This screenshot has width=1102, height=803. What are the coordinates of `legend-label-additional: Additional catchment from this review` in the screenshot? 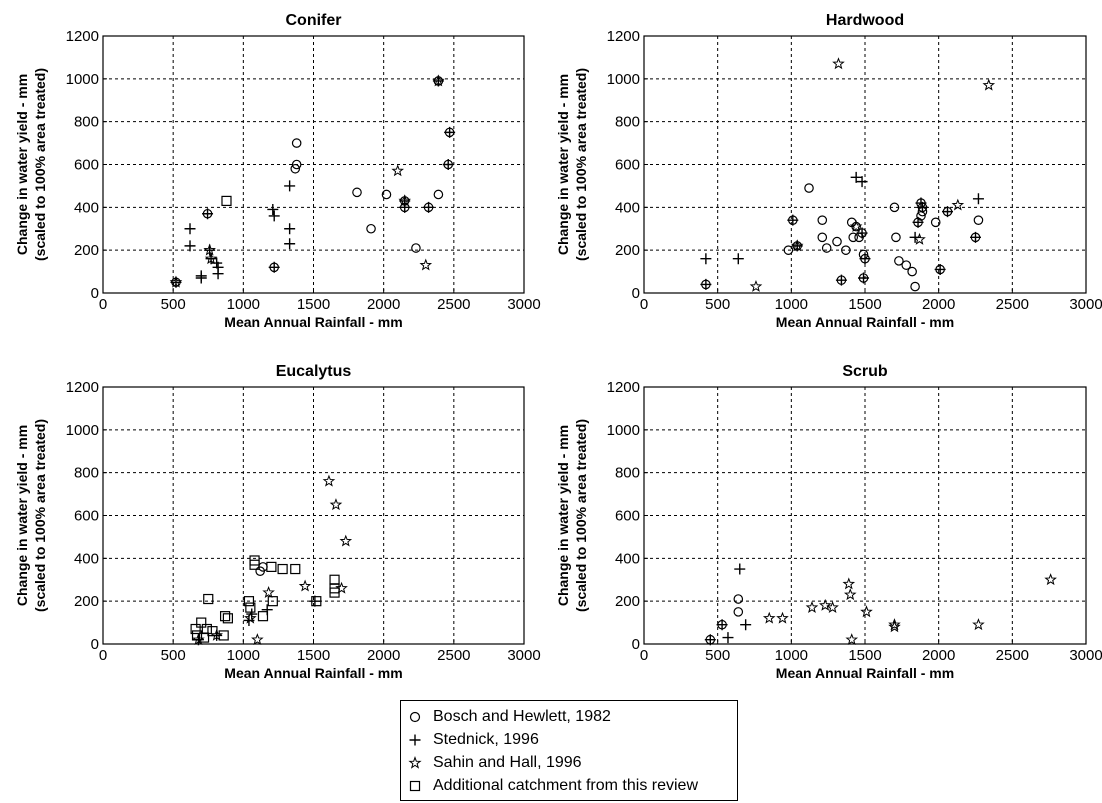 It's located at (565, 785).